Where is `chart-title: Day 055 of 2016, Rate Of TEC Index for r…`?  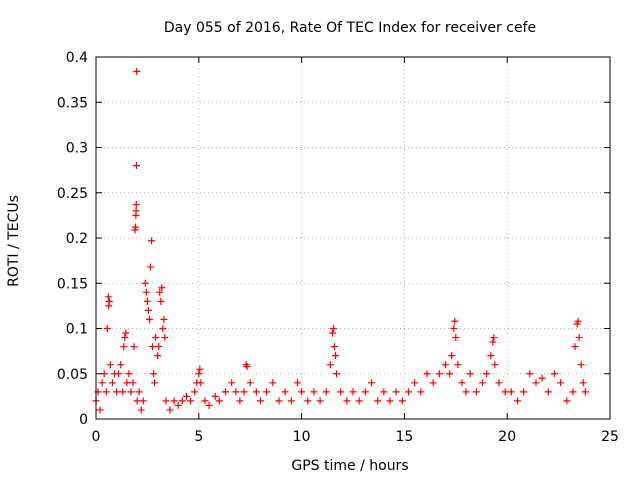
chart-title: Day 055 of 2016, Rate Of TEC Index for r… is located at coordinates (350, 28).